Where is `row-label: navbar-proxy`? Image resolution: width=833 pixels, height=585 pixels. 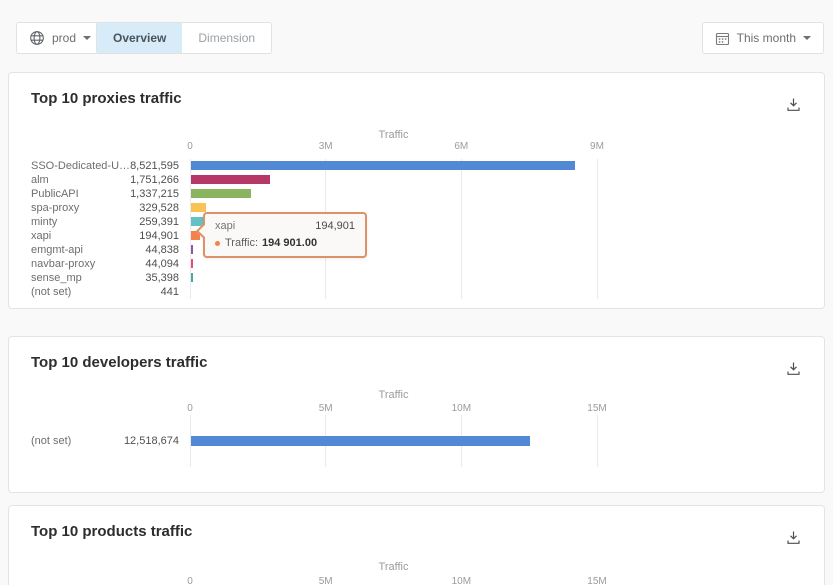
row-label: navbar-proxy is located at coordinates (63, 264).